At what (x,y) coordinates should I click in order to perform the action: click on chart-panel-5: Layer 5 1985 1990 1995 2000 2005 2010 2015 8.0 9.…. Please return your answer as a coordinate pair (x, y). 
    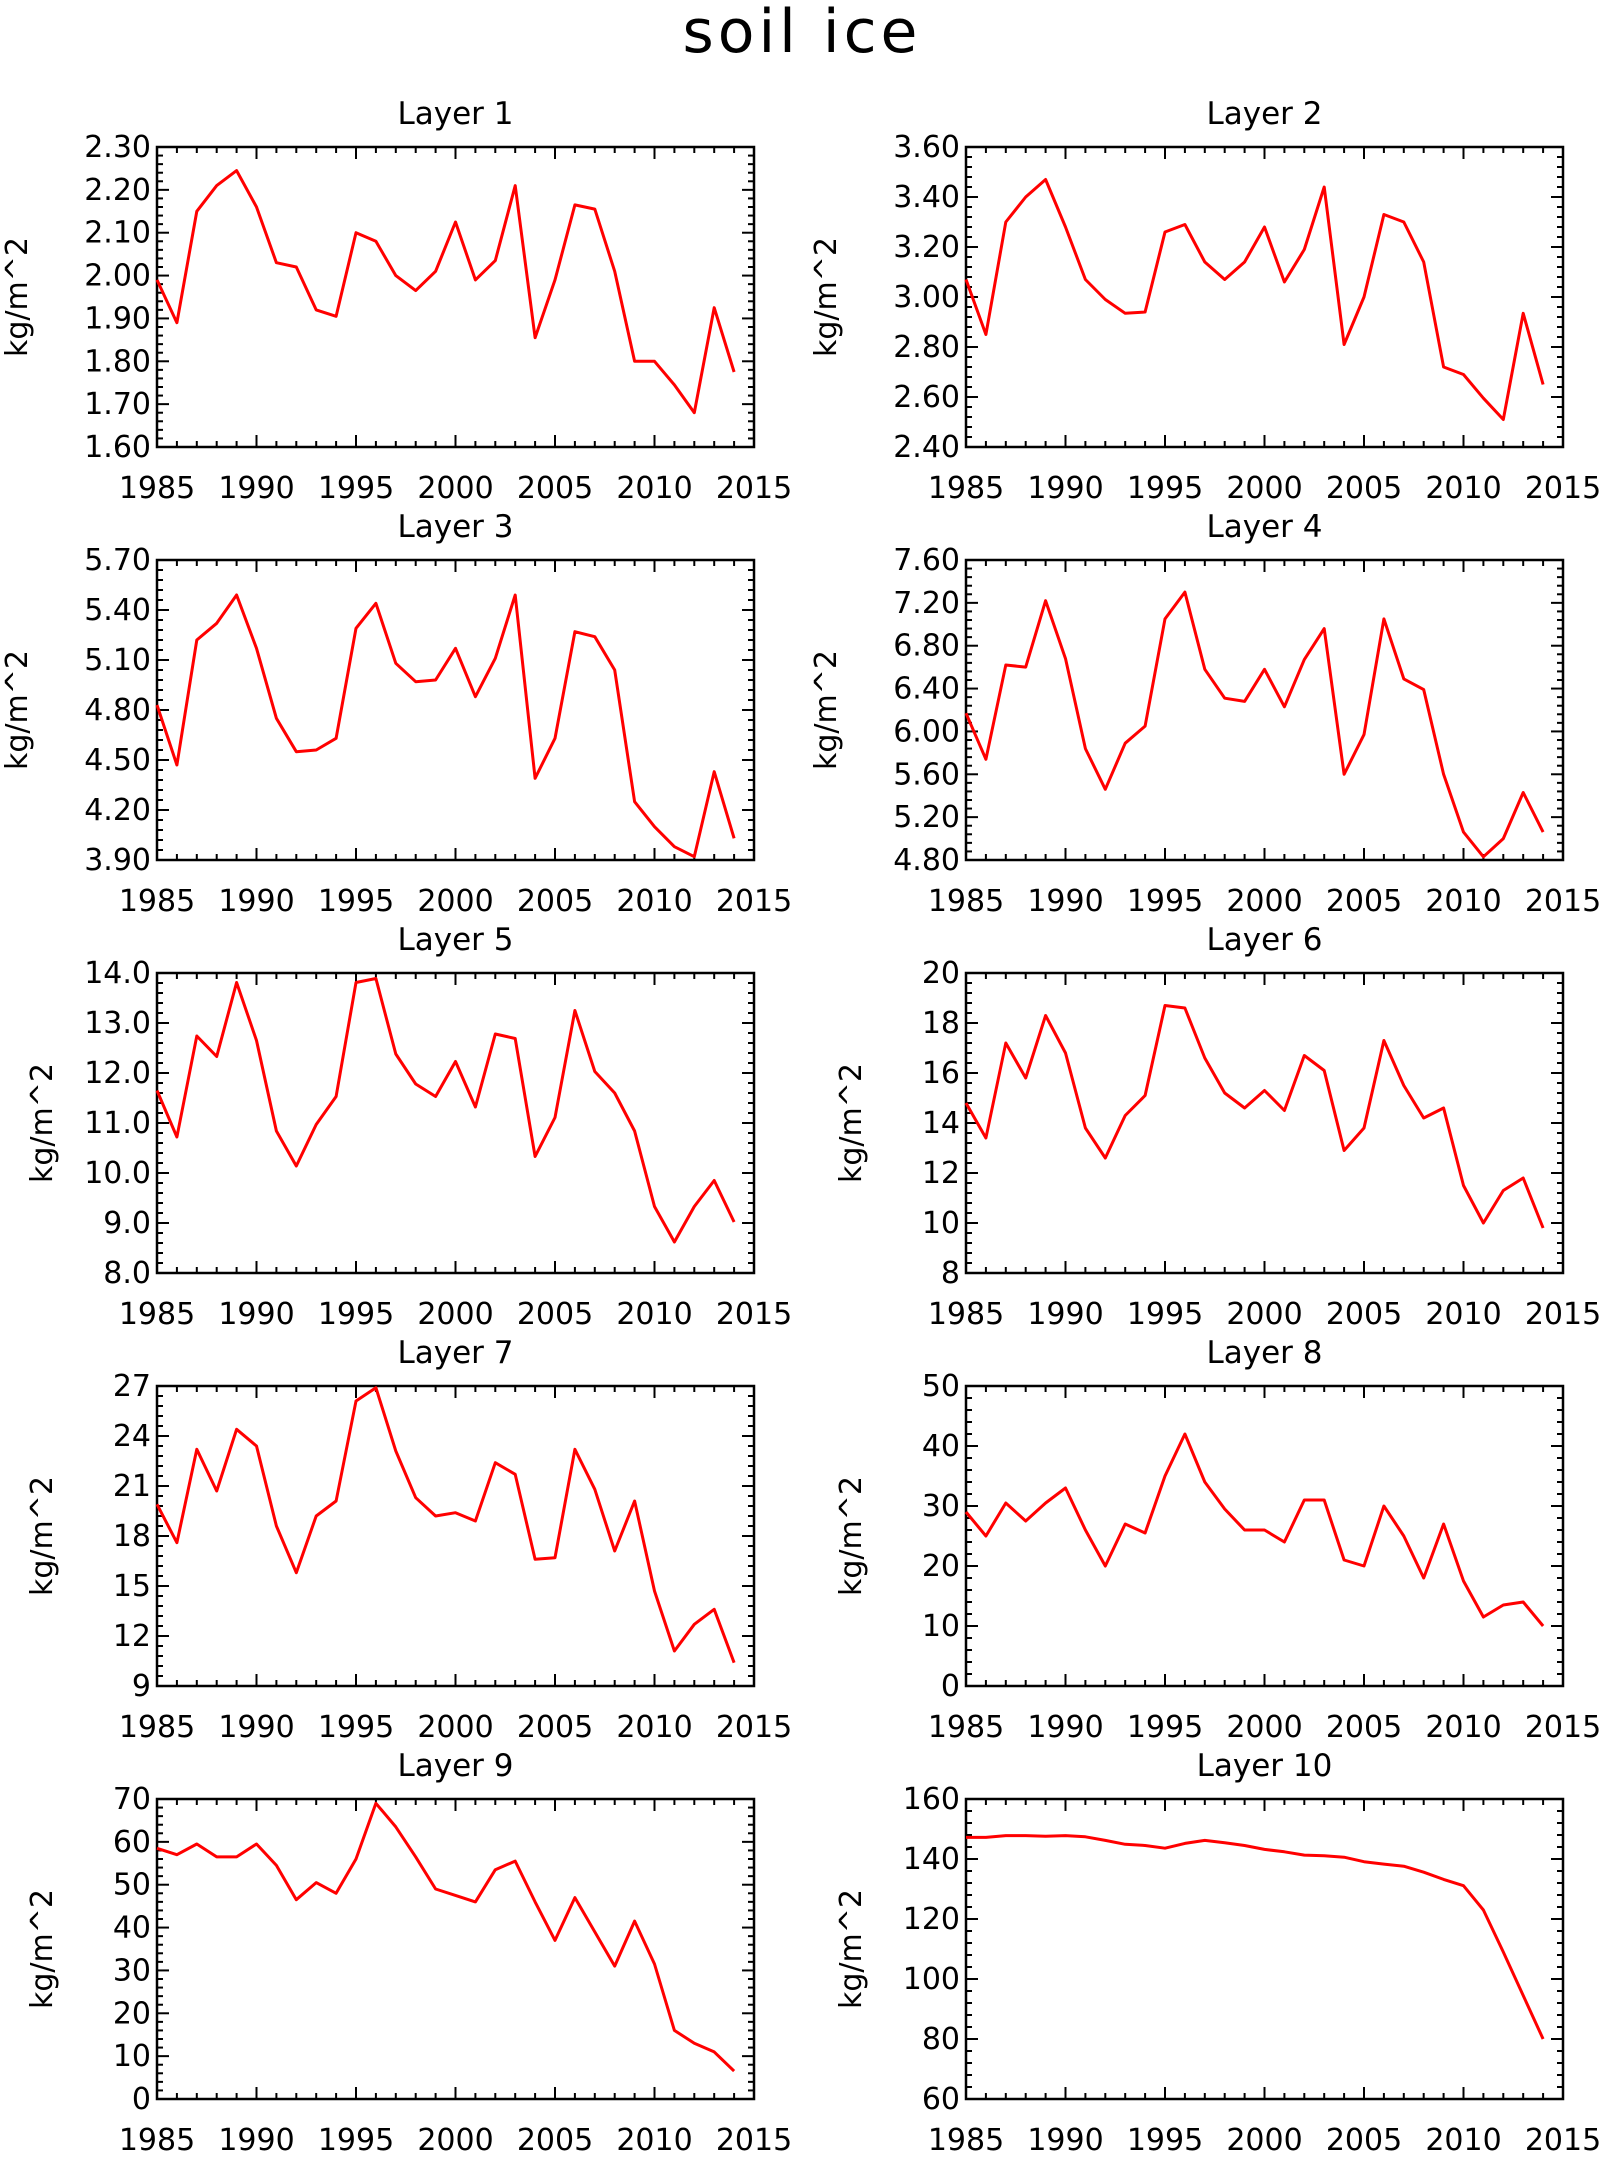
    Looking at the image, I should click on (408, 1127).